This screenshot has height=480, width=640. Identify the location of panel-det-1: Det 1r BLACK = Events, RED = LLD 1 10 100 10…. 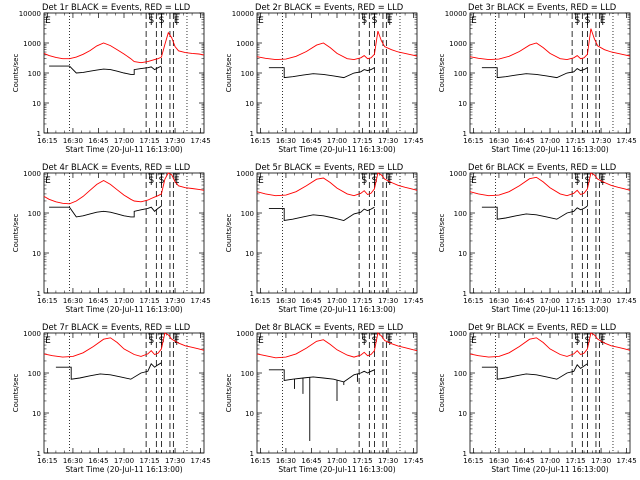
(111, 78).